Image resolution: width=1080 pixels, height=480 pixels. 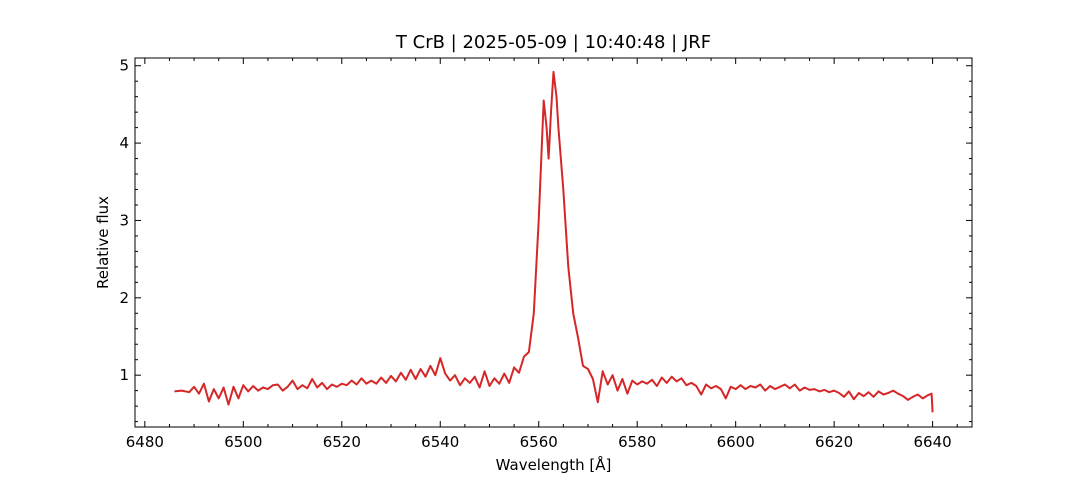 I want to click on x-tick-label: 6520, so click(x=342, y=442).